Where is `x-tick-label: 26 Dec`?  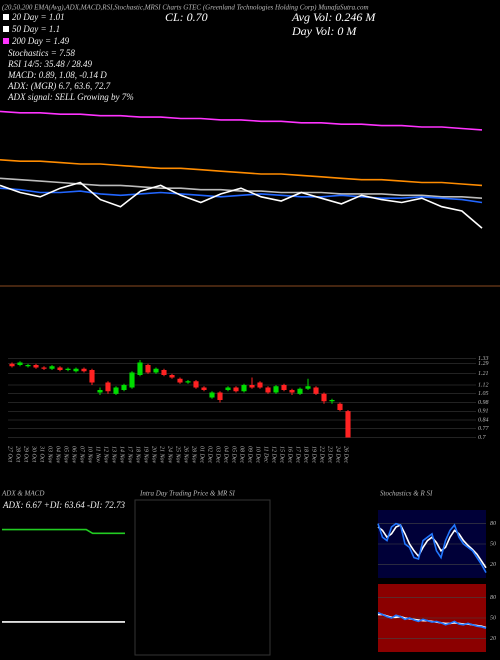
x-tick-label: 26 Dec is located at coordinates (346, 454).